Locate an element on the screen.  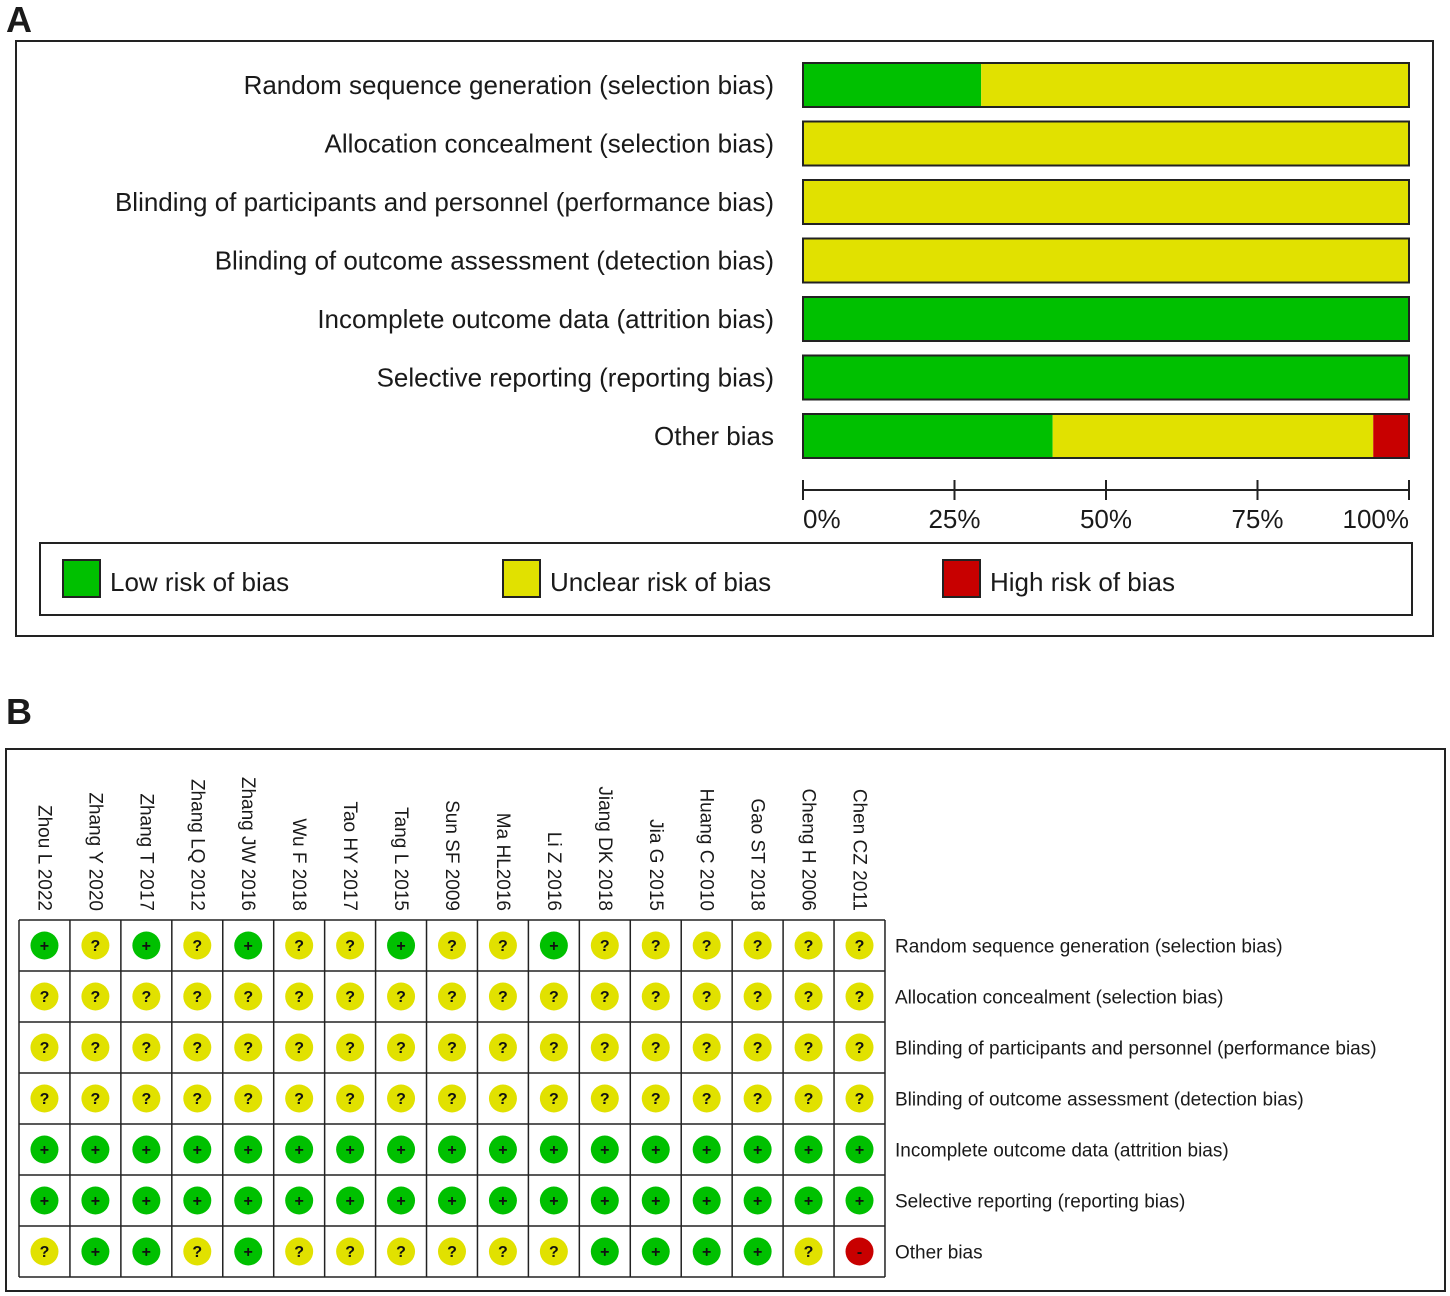
bar-segment-high is located at coordinates (1391, 436).